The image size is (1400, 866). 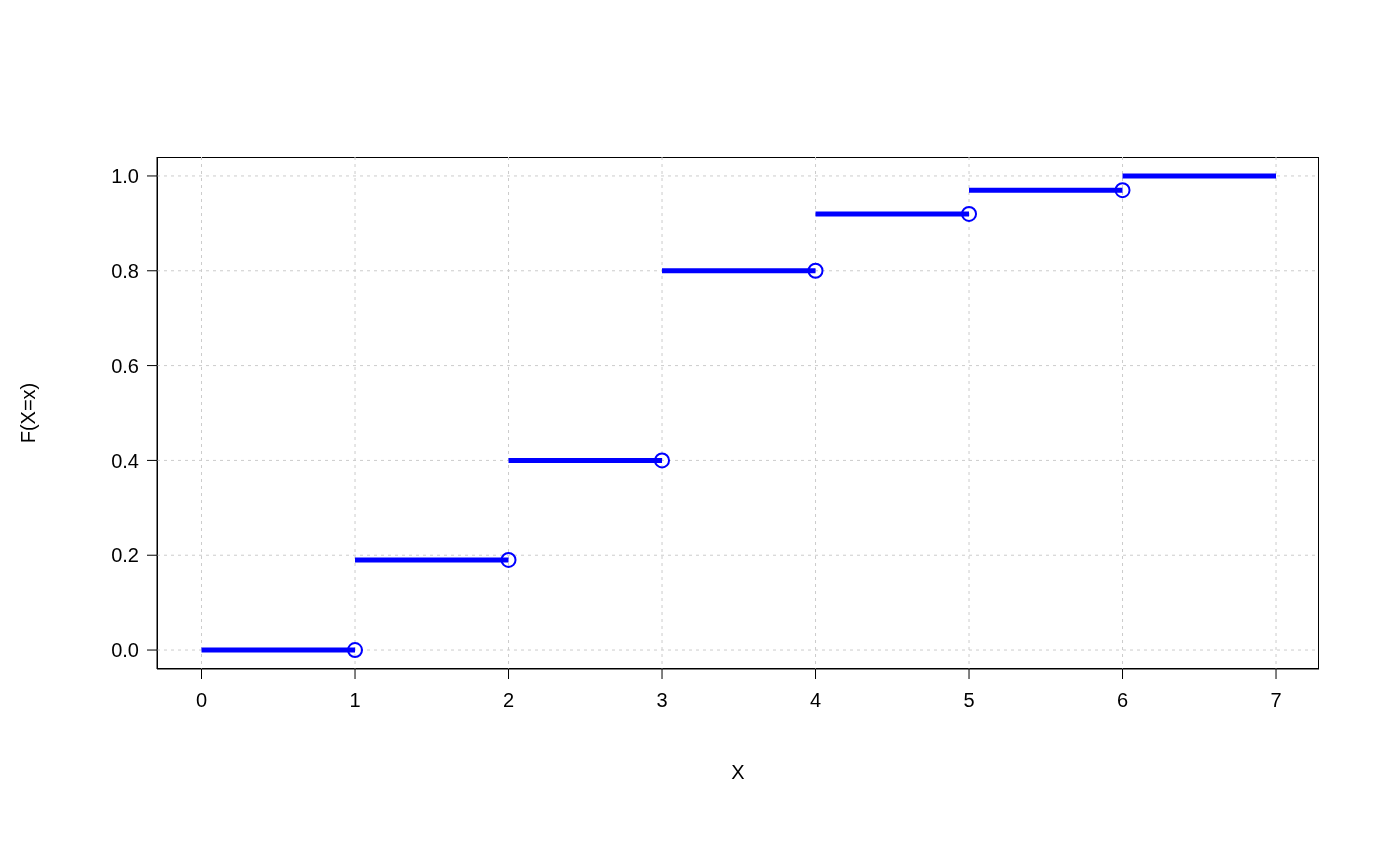 I want to click on y-tick-label: 0.0, so click(x=125, y=650).